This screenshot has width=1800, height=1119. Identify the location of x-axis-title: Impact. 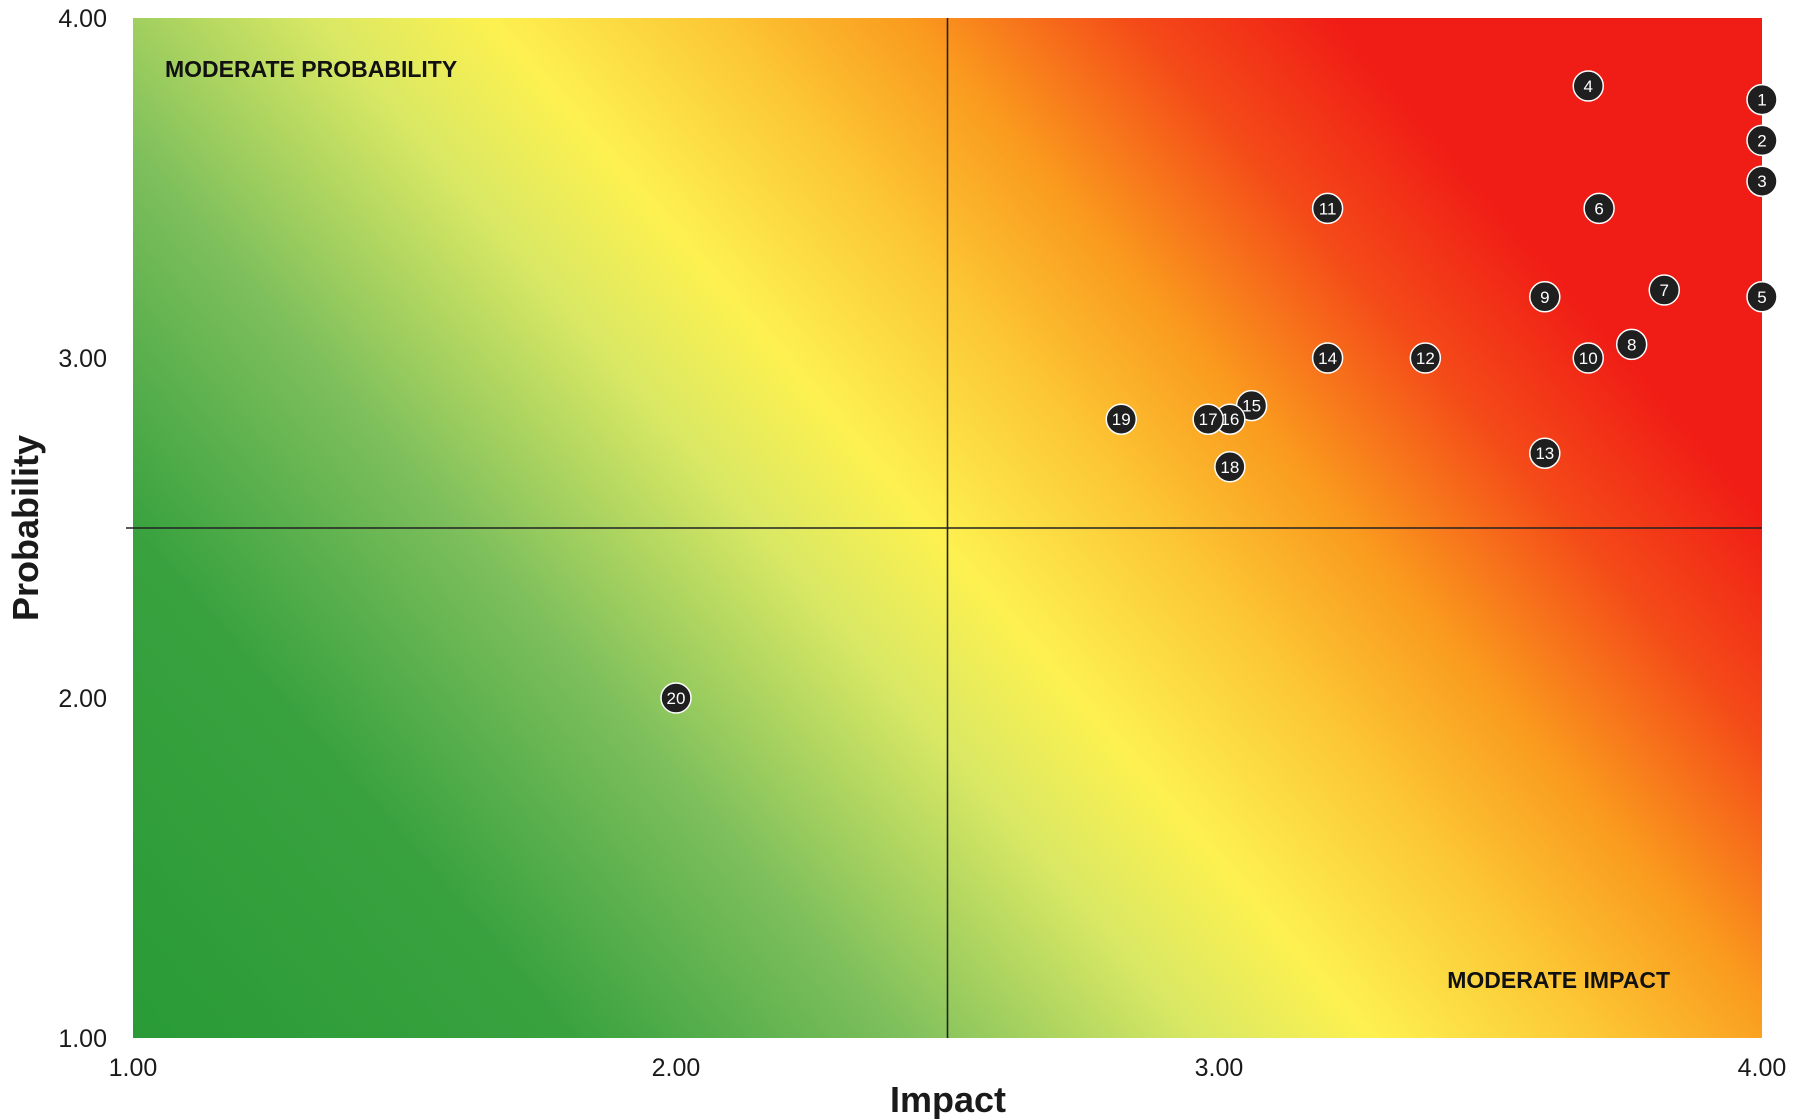
(948, 1099).